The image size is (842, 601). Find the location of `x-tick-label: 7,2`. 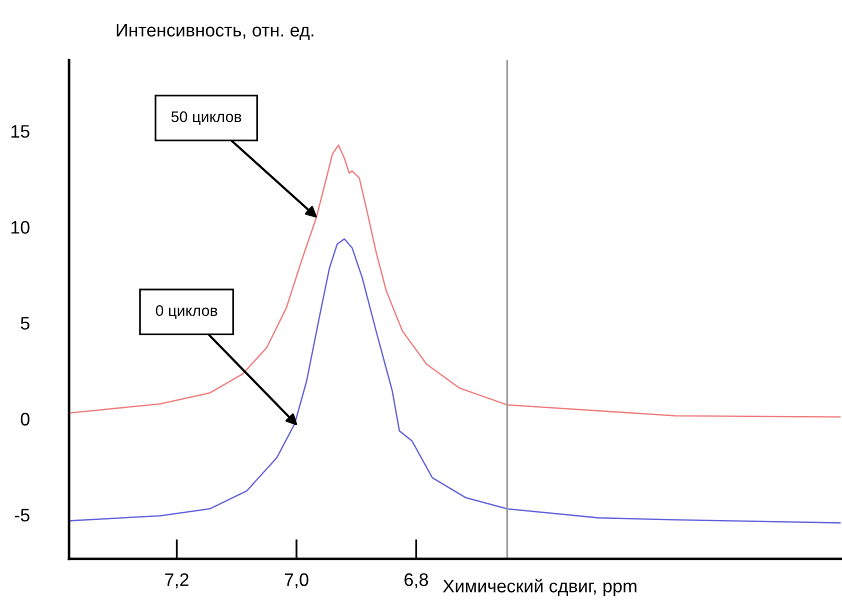

x-tick-label: 7,2 is located at coordinates (176, 580).